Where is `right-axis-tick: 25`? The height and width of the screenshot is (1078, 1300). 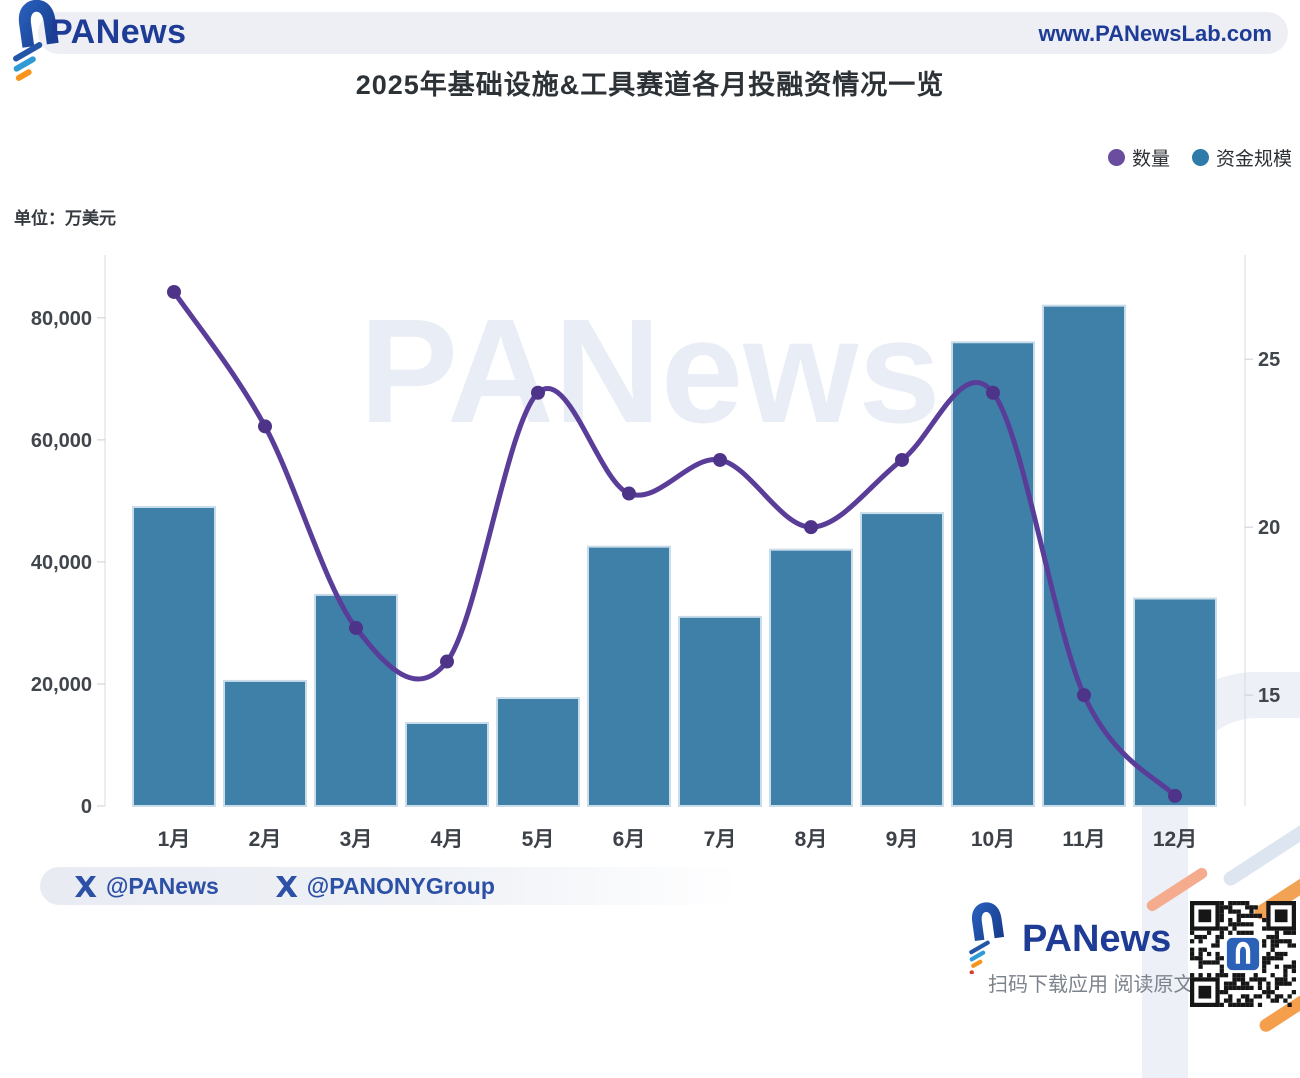
right-axis-tick: 25 is located at coordinates (1269, 360).